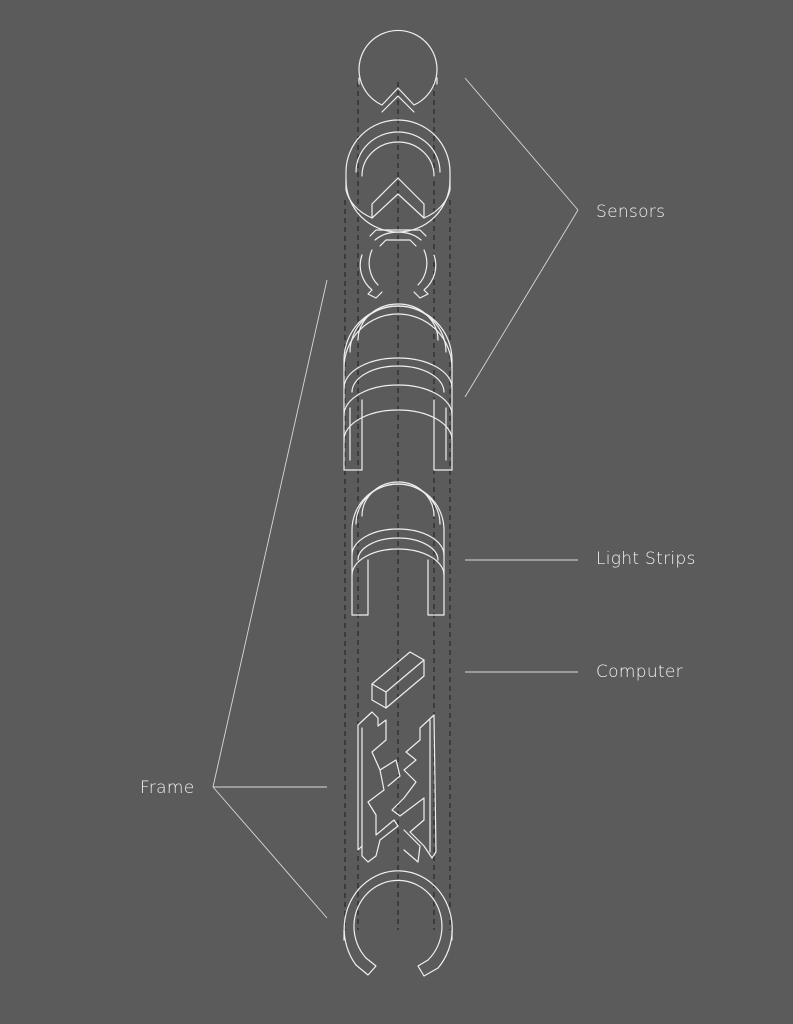  Describe the element at coordinates (167, 788) in the screenshot. I see `frame-label: Frame` at that location.